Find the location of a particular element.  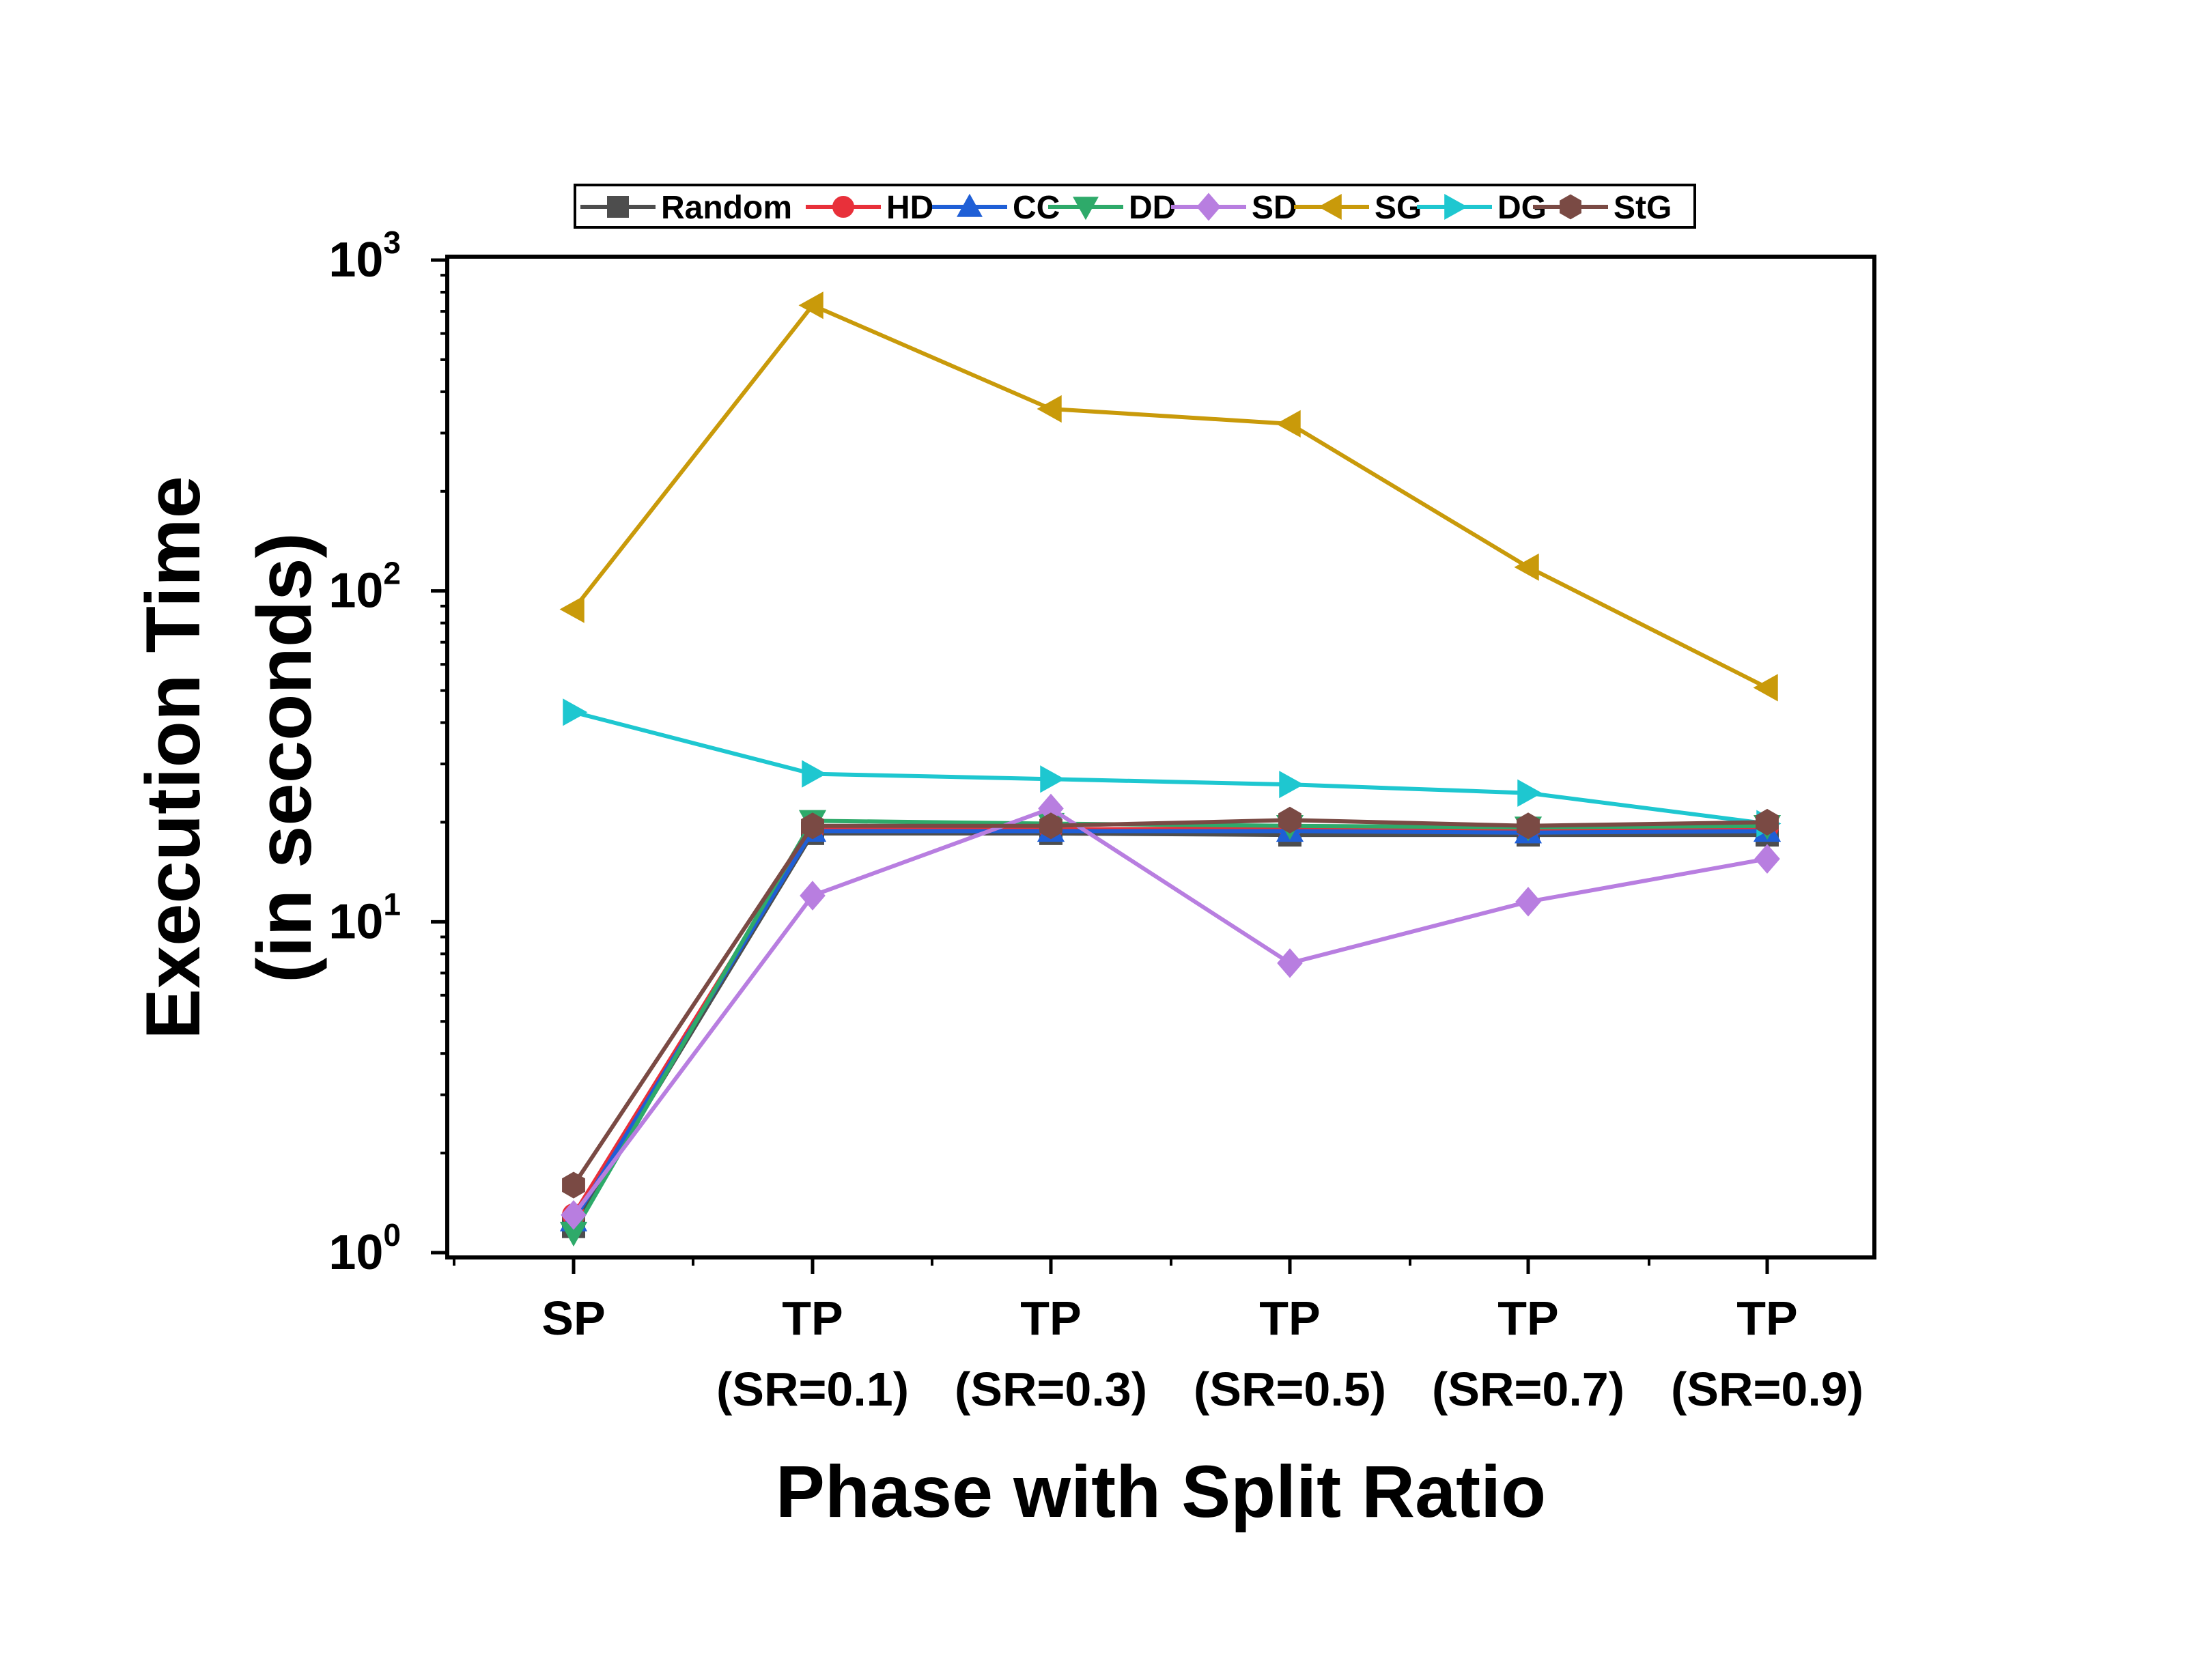

legend-marker-sg is located at coordinates (1330, 207).